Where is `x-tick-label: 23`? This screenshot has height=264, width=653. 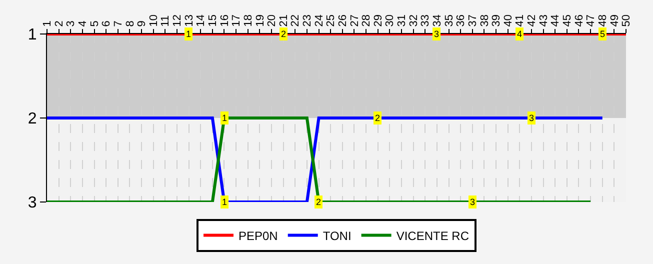
x-tick-label: 23 is located at coordinates (308, 20).